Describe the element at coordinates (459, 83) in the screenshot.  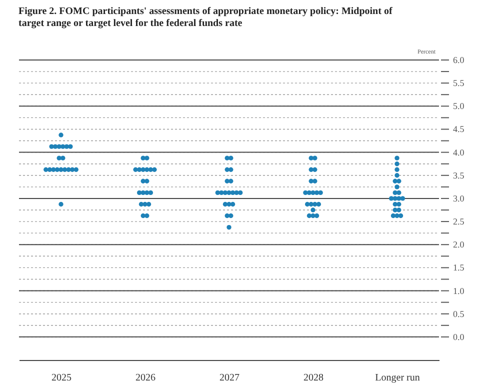
I see `y-tick-label: 5.5` at that location.